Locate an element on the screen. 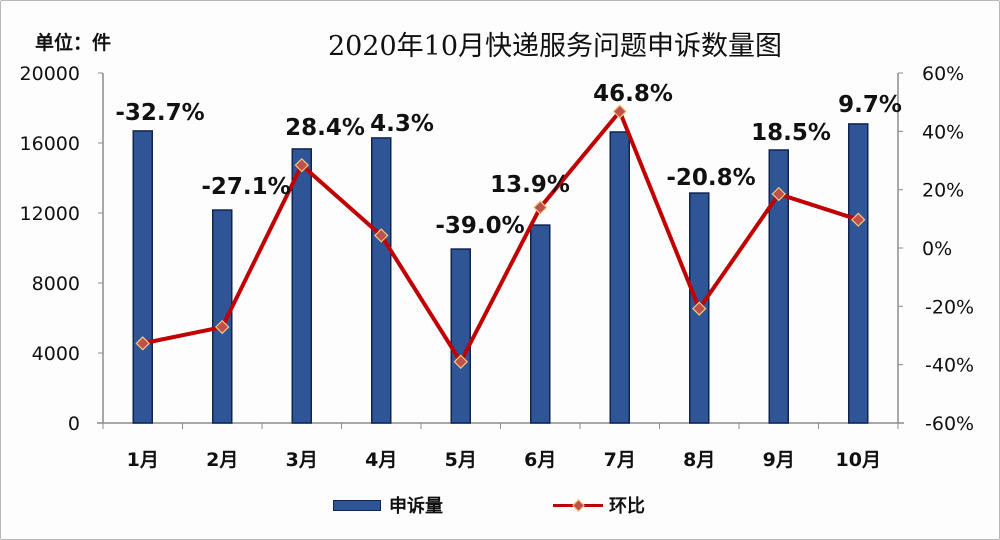  legend-item-bar: 申诉量 is located at coordinates (388, 505).